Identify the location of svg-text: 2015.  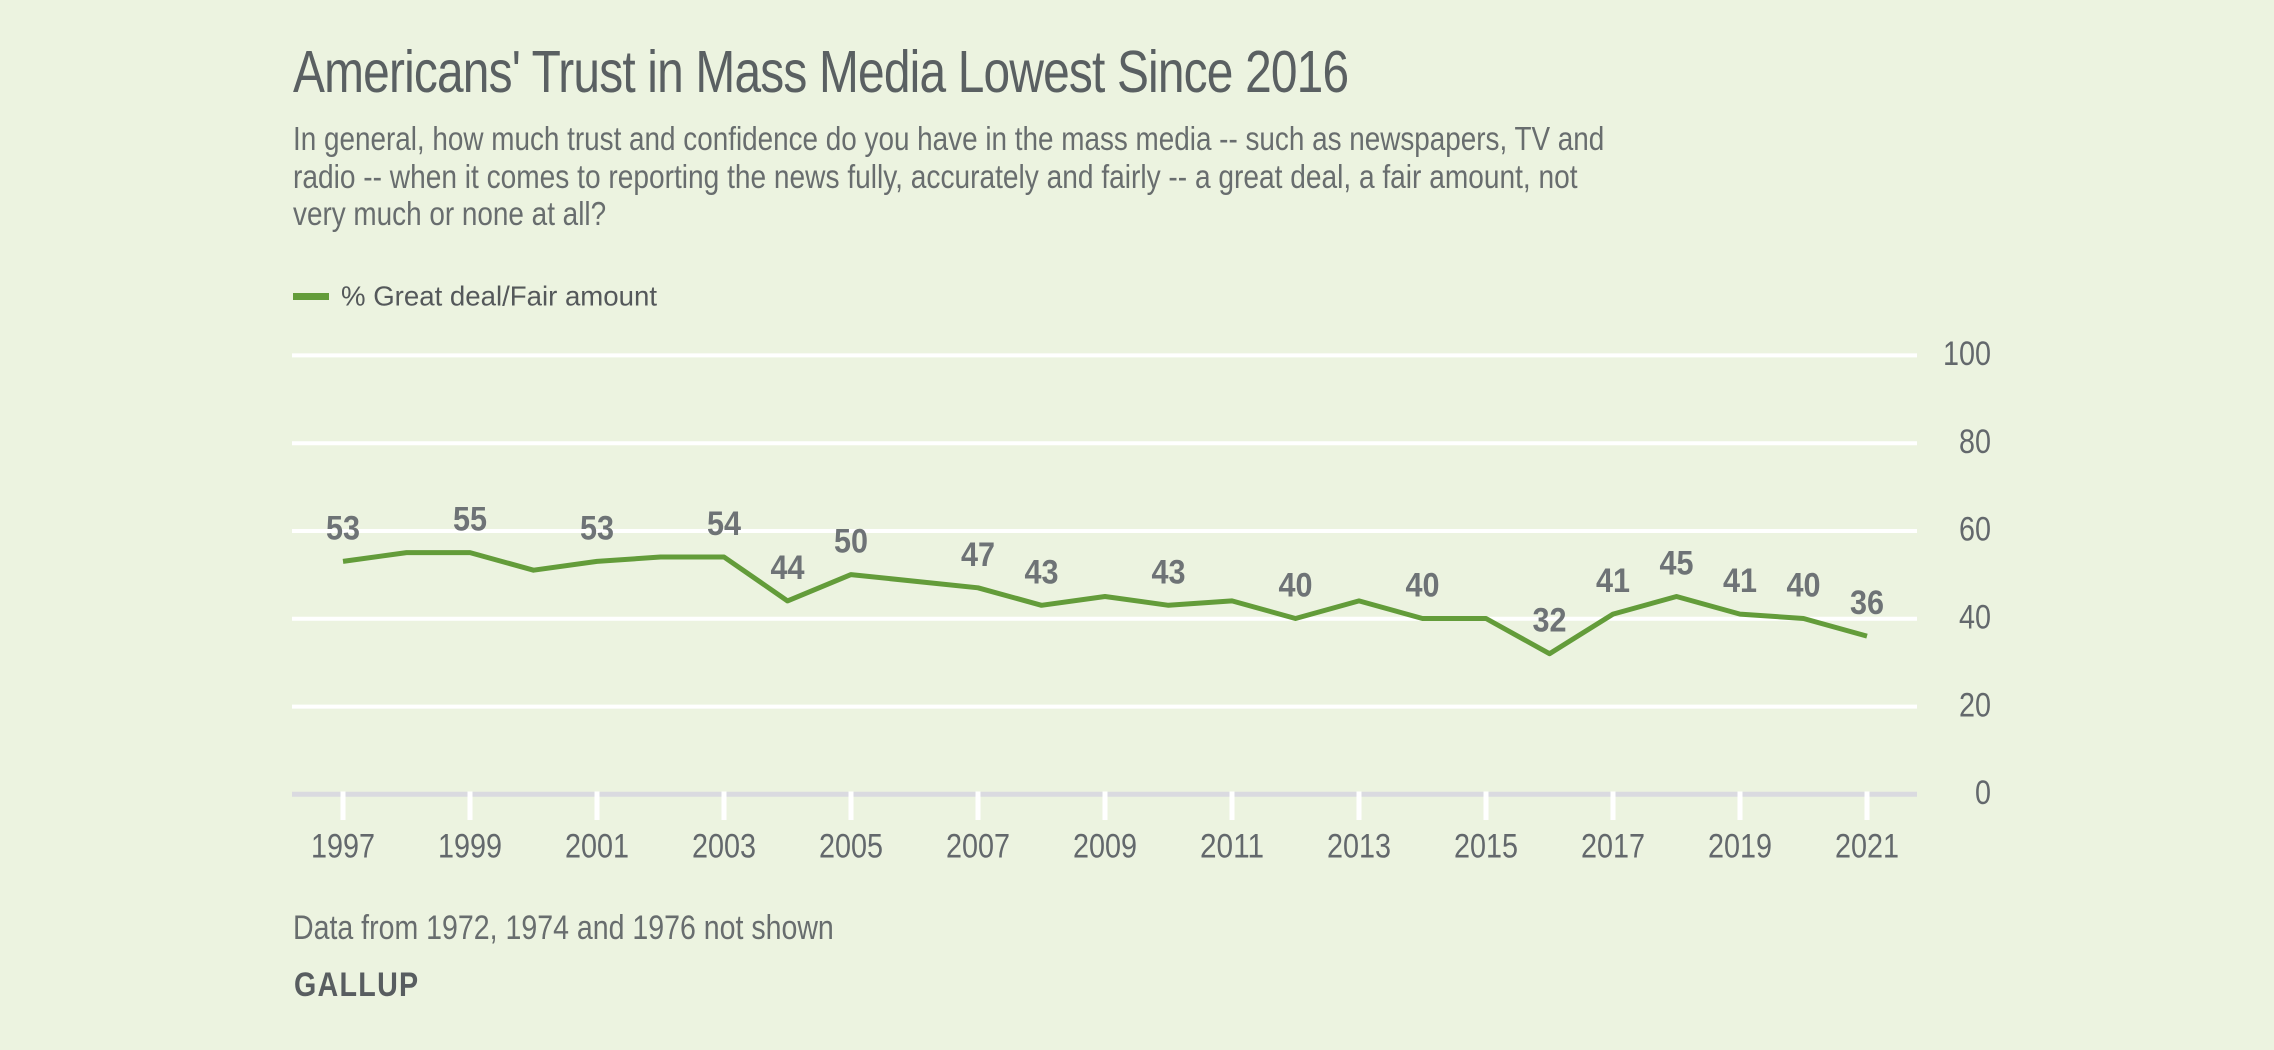
(1486, 847).